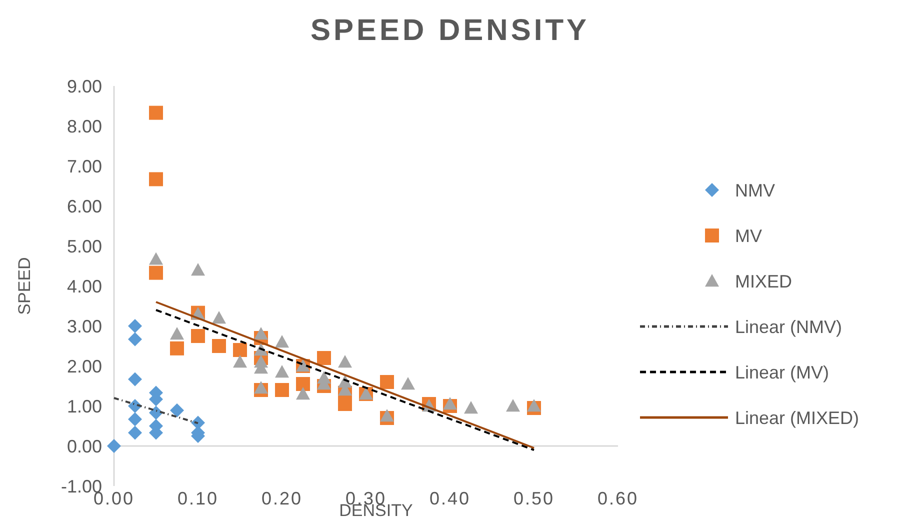 The image size is (908, 521). Describe the element at coordinates (534, 498) in the screenshot. I see `x-tick-label: 0.50` at that location.